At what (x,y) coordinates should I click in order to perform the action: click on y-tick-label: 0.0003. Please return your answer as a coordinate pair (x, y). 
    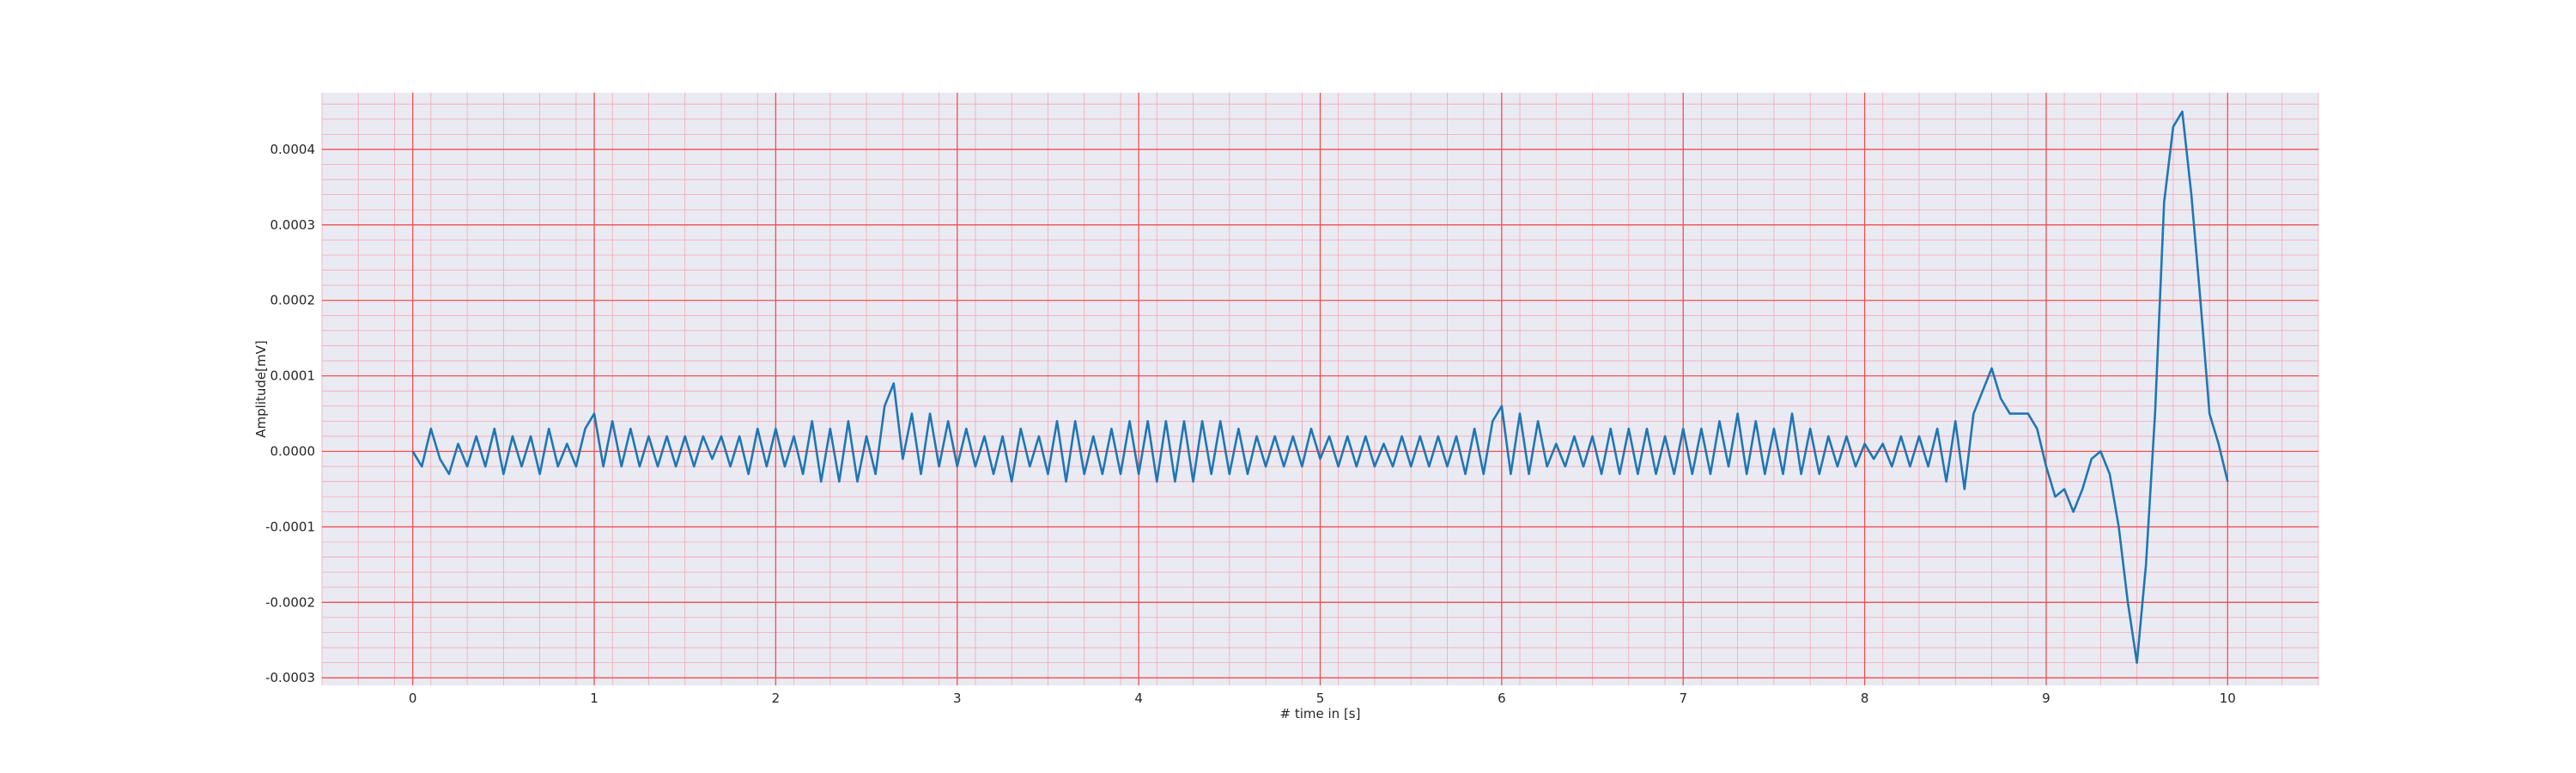
    Looking at the image, I should click on (293, 225).